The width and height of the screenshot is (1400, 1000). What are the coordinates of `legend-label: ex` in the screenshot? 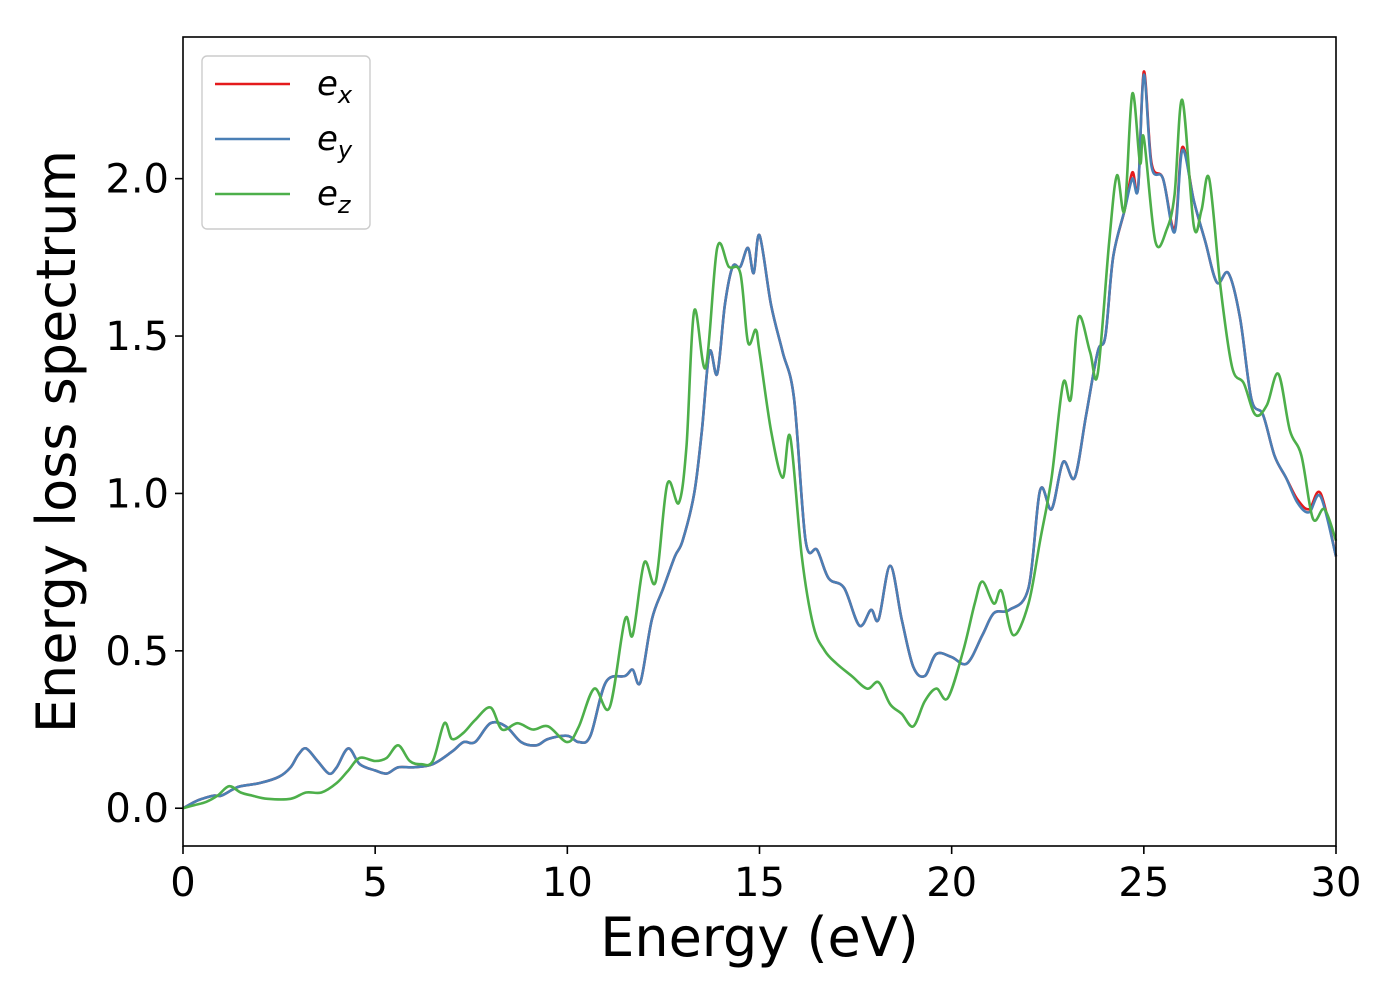 It's located at (335, 86).